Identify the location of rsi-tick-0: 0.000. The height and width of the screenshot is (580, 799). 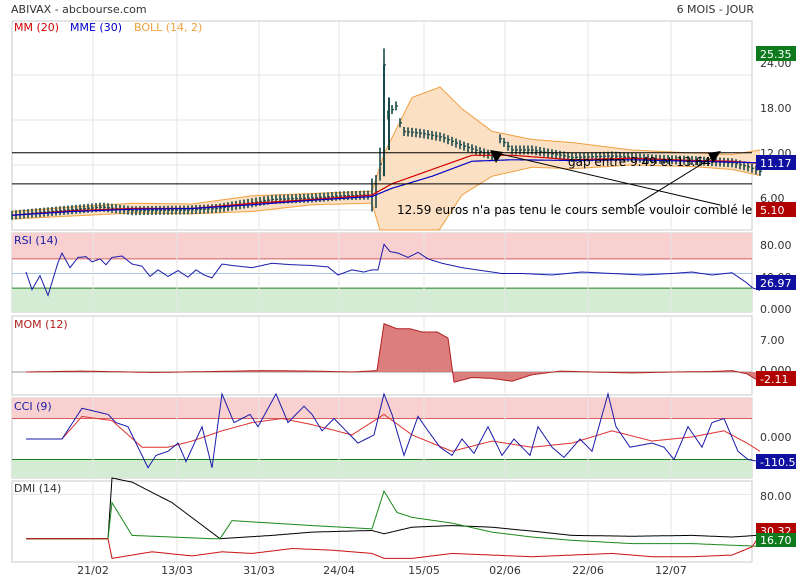
(776, 309).